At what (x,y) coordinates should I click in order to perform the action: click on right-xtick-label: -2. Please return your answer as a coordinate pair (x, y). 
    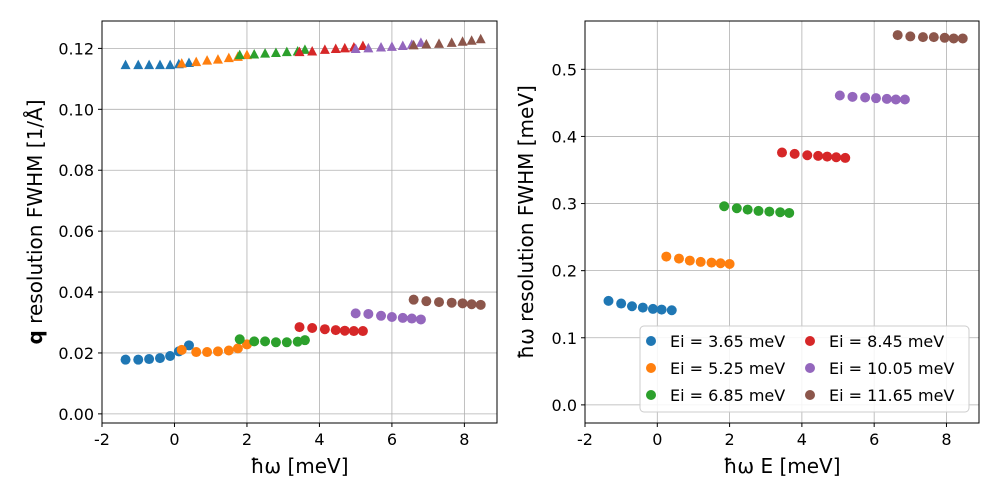
    Looking at the image, I should click on (585, 439).